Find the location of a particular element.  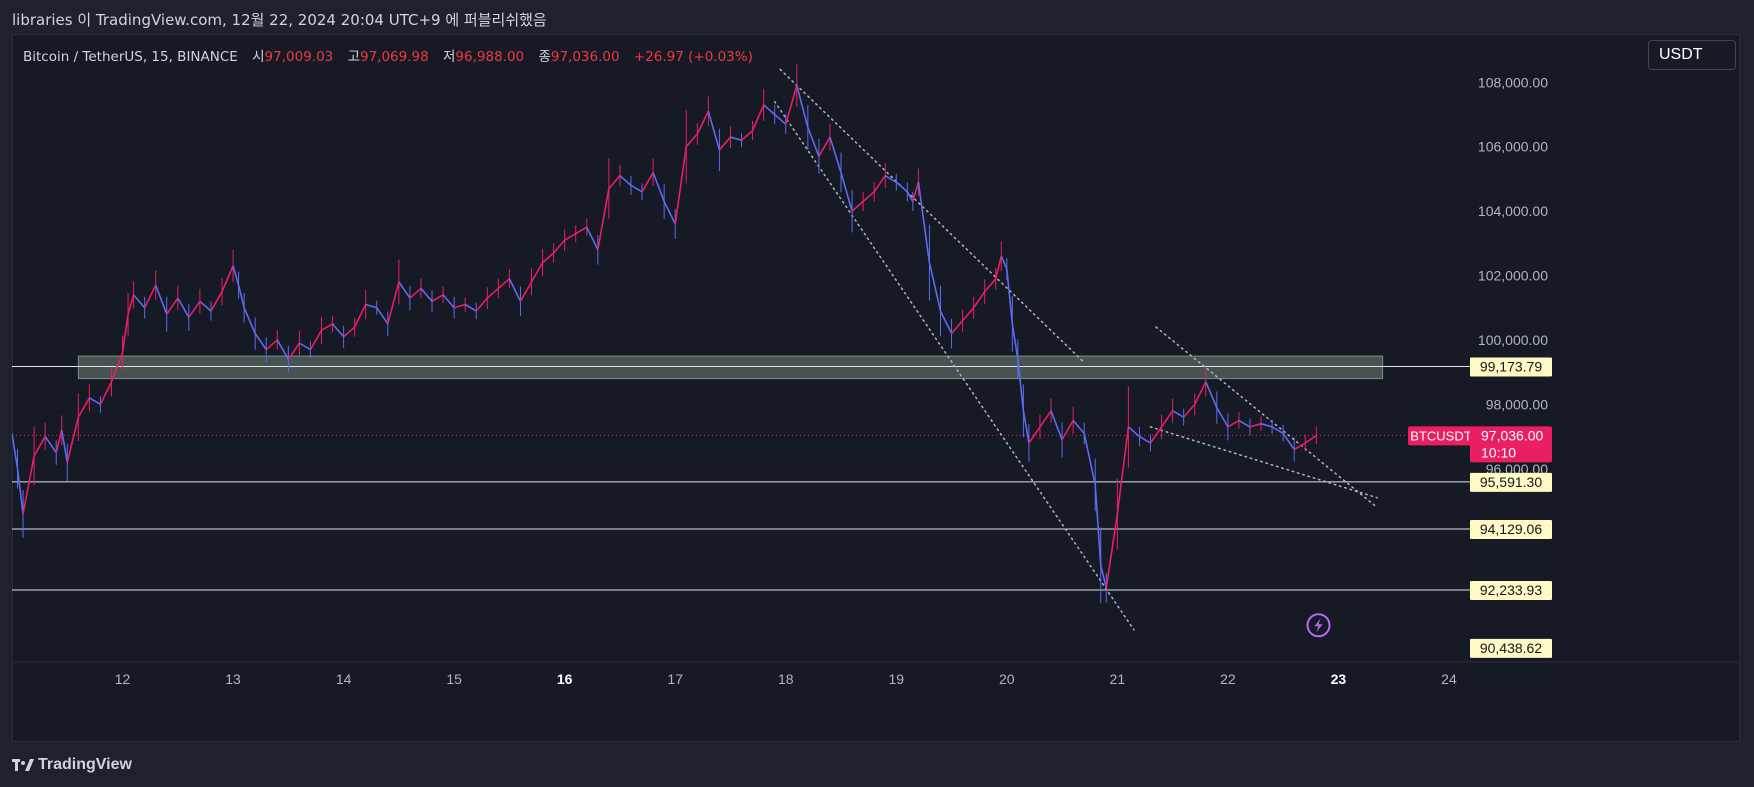

current-price-tag-bg is located at coordinates (1511, 444).